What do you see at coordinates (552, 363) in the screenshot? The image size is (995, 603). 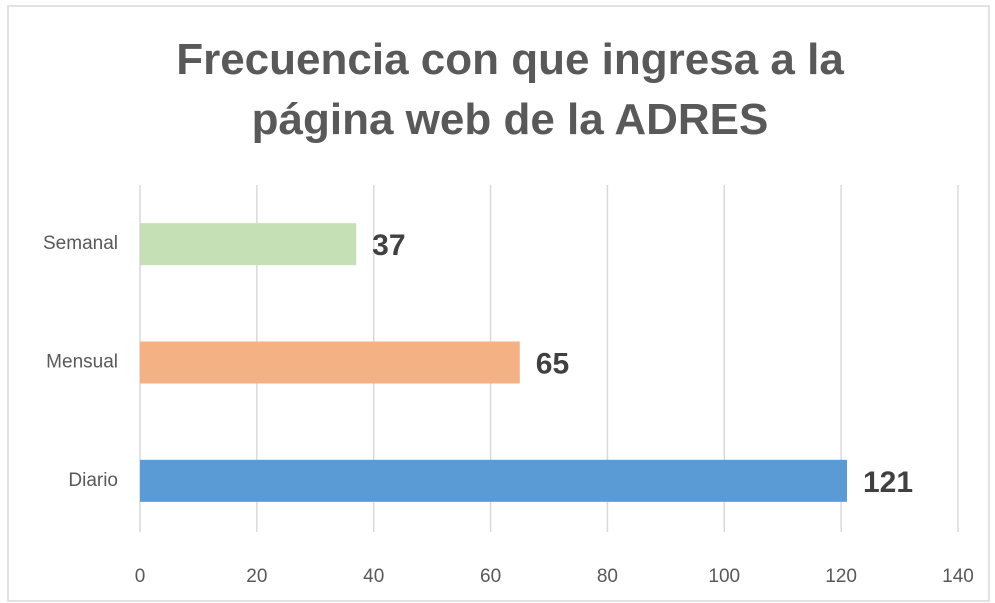 I see `data-label: 65` at bounding box center [552, 363].